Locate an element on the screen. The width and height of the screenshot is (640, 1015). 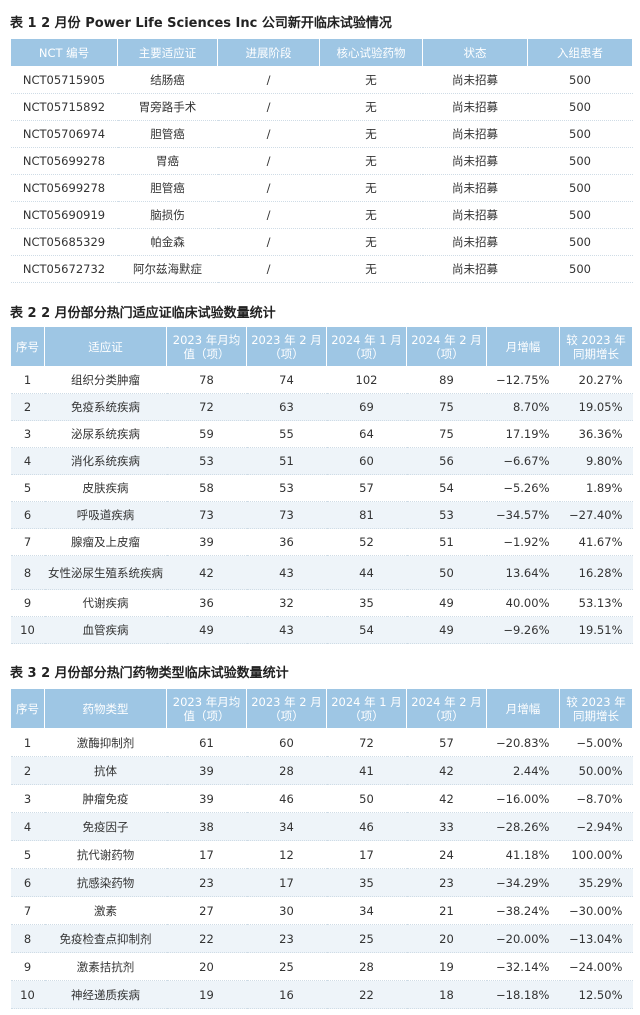
column-header: 状态 is located at coordinates (475, 52).